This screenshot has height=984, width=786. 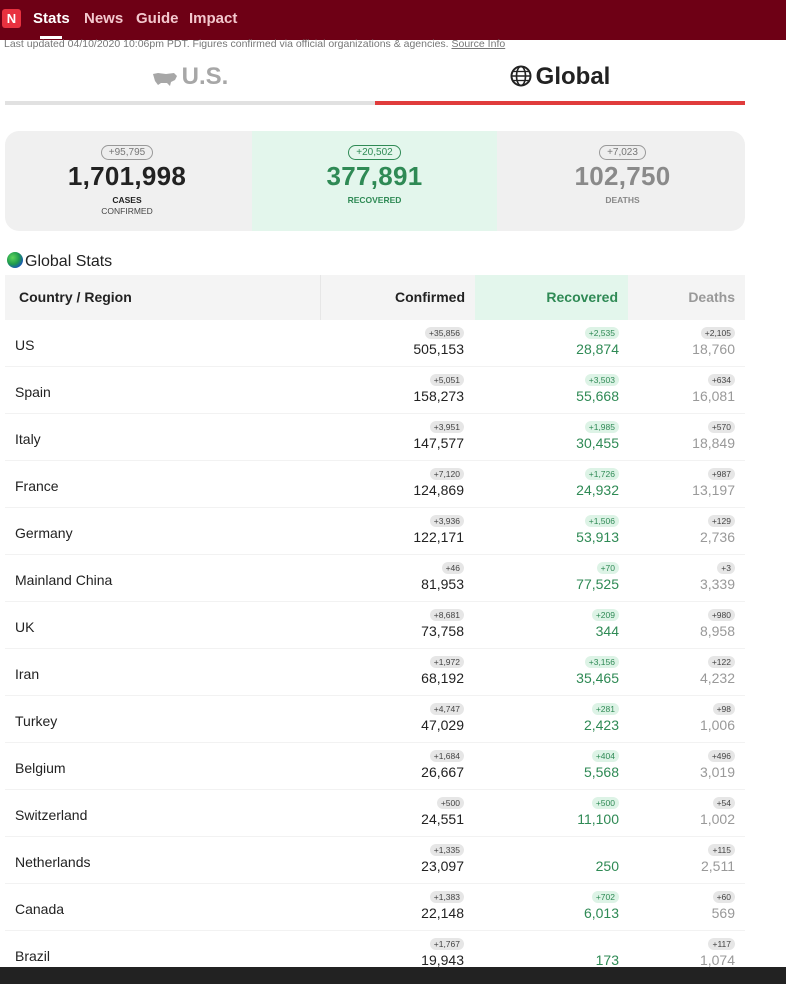 What do you see at coordinates (711, 297) in the screenshot?
I see `header-deaths: Deaths` at bounding box center [711, 297].